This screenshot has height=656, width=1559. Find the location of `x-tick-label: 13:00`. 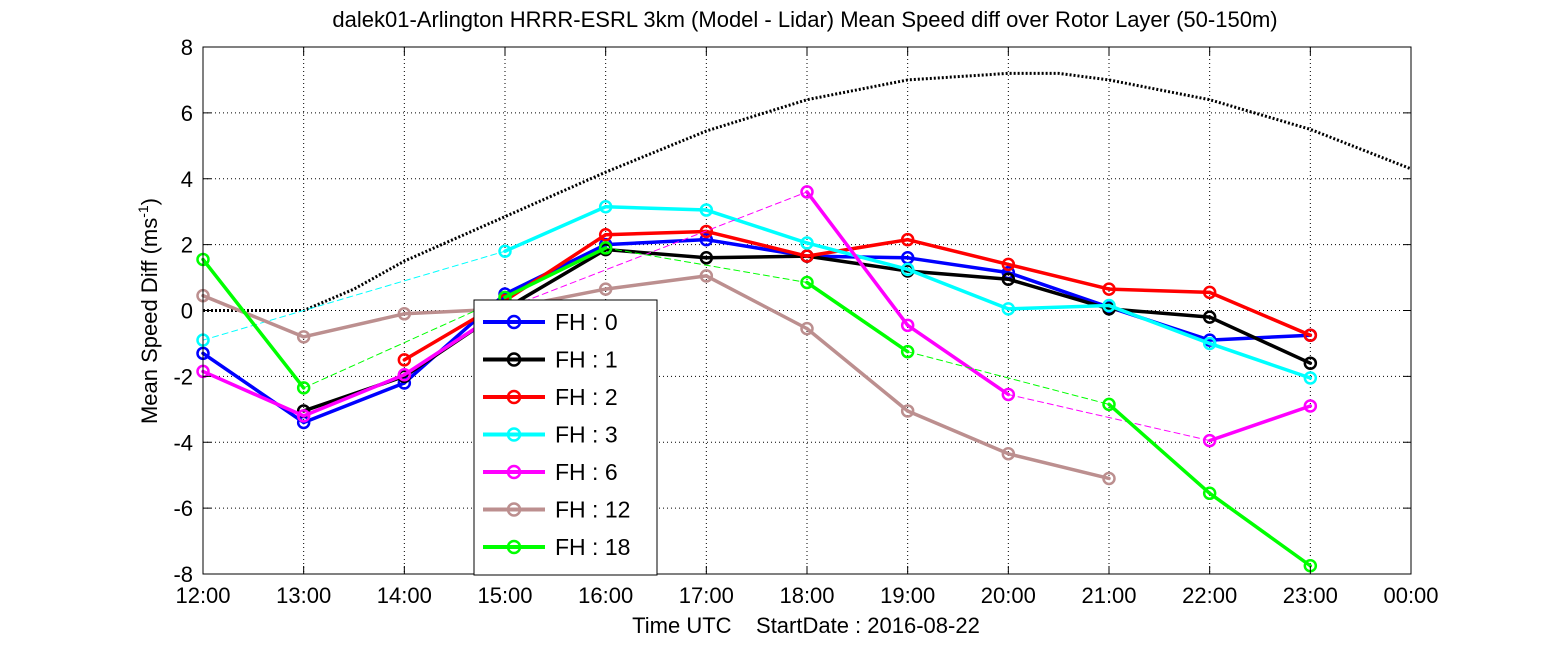

x-tick-label: 13:00 is located at coordinates (303, 595).